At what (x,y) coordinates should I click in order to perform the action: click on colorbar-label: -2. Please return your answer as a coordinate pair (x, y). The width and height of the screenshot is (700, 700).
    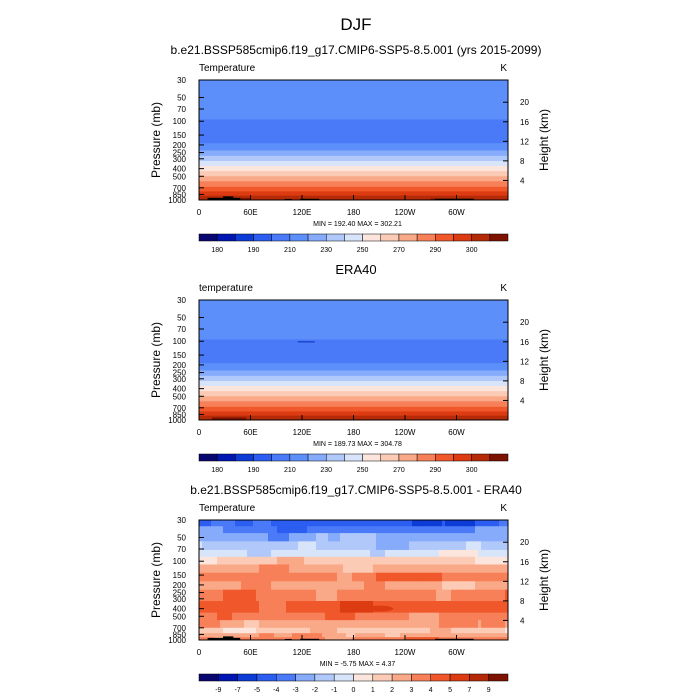
    Looking at the image, I should click on (315, 690).